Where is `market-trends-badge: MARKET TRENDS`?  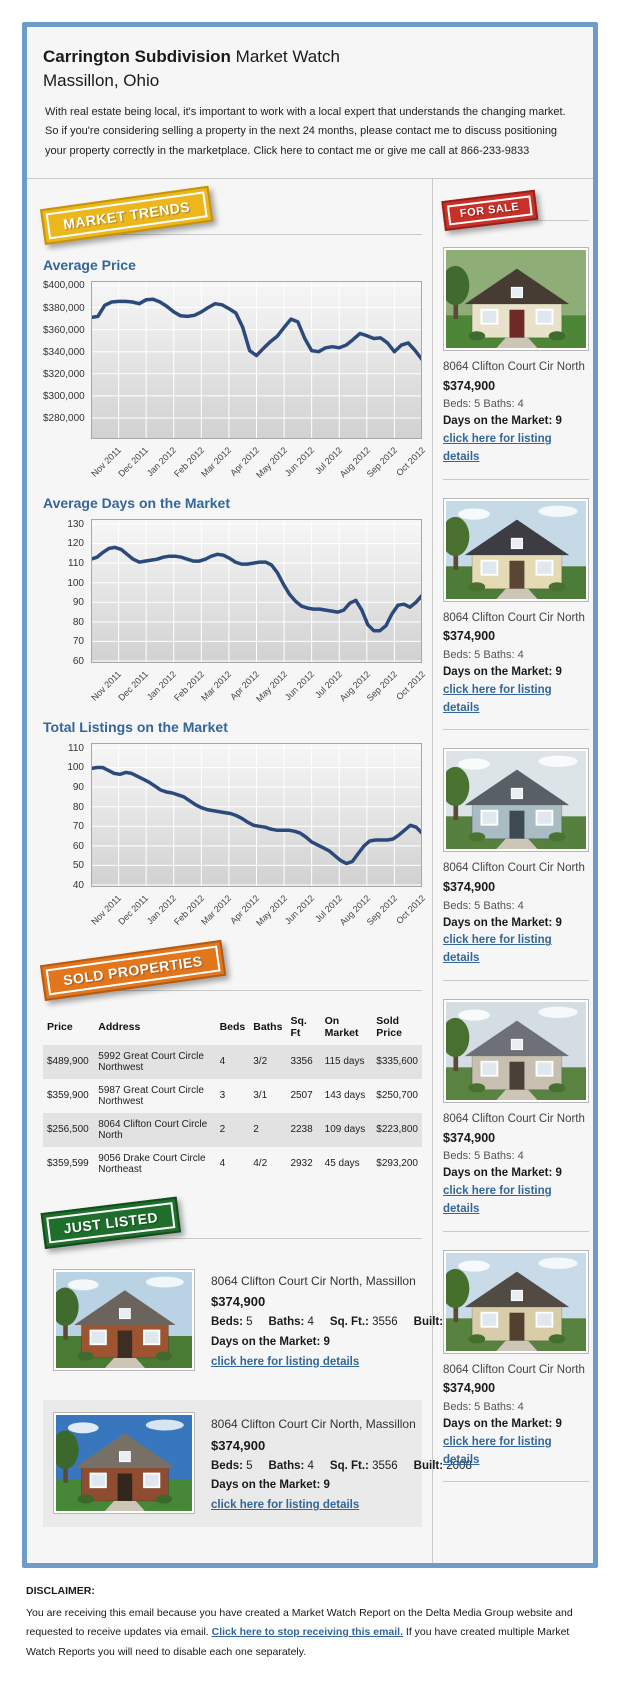 market-trends-badge: MARKET TRENDS is located at coordinates (126, 215).